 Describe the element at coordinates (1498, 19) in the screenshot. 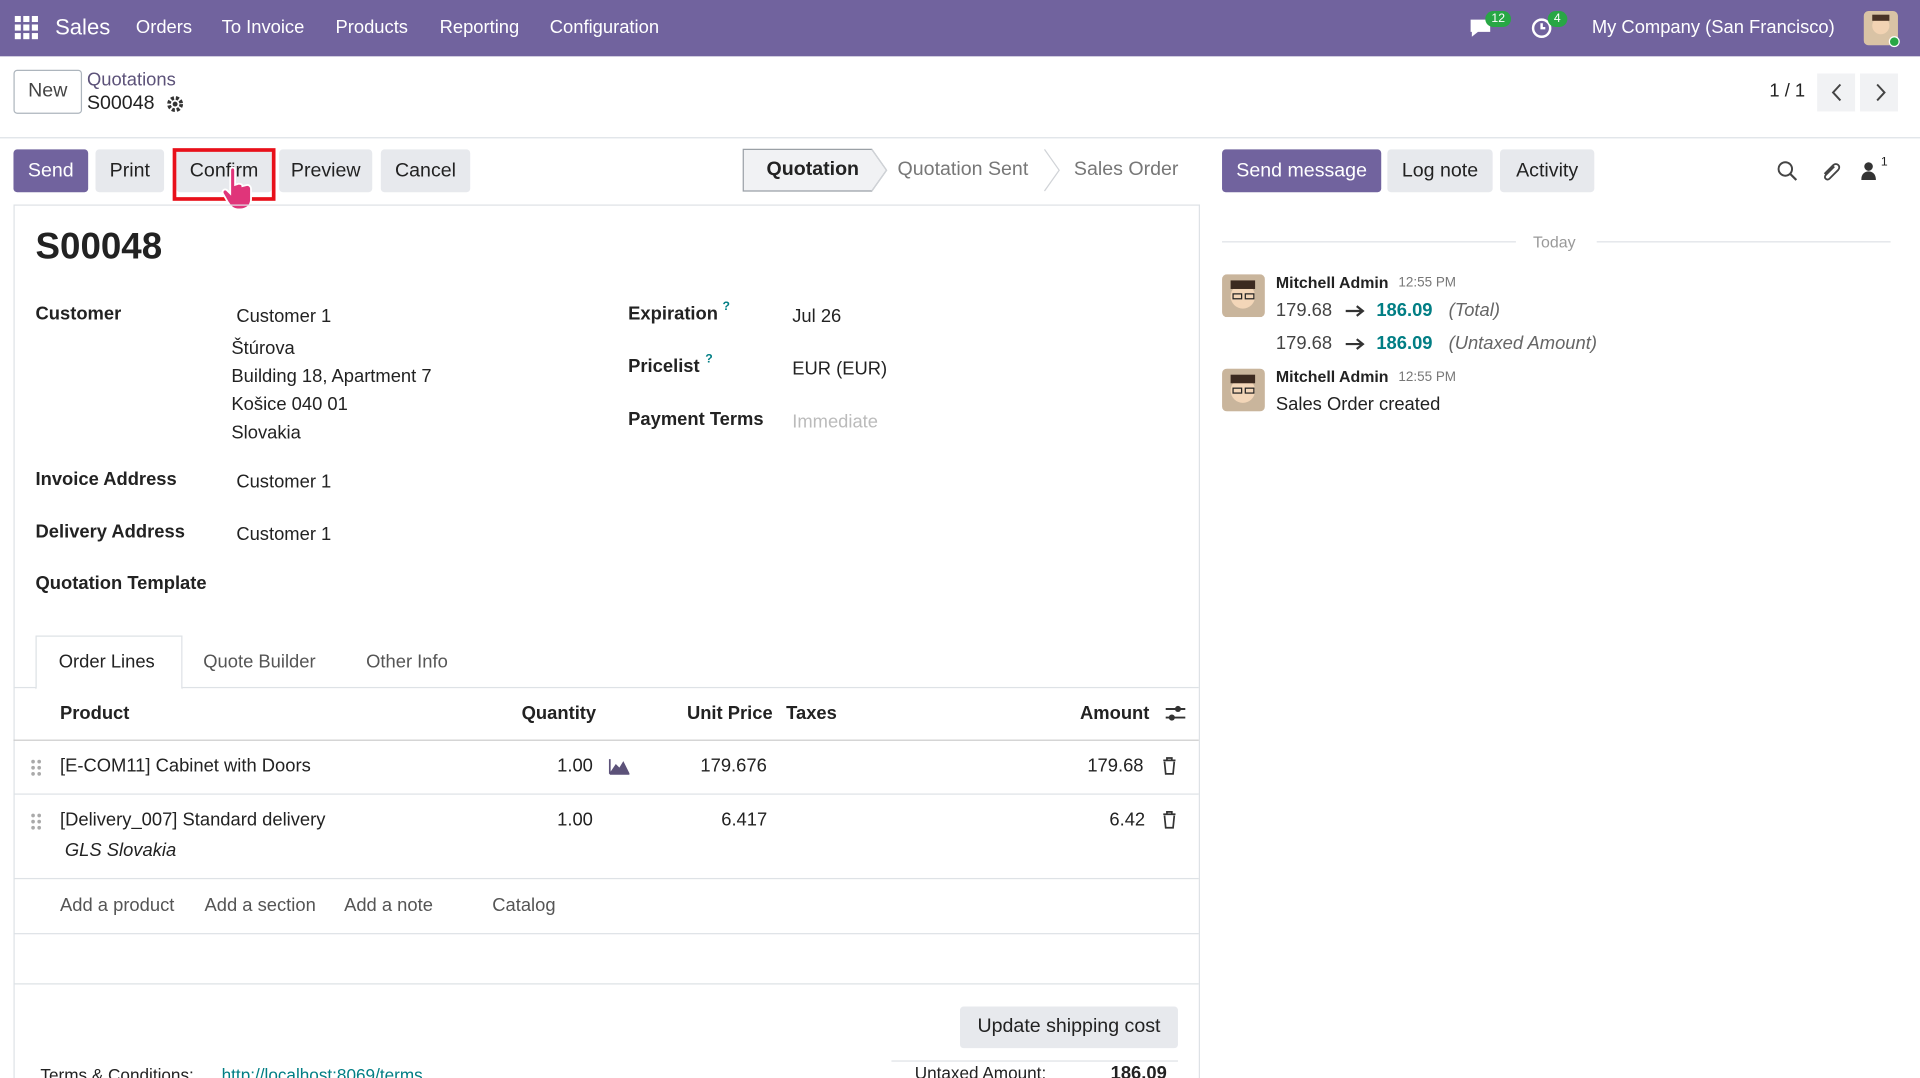

I see `badge: 12` at that location.